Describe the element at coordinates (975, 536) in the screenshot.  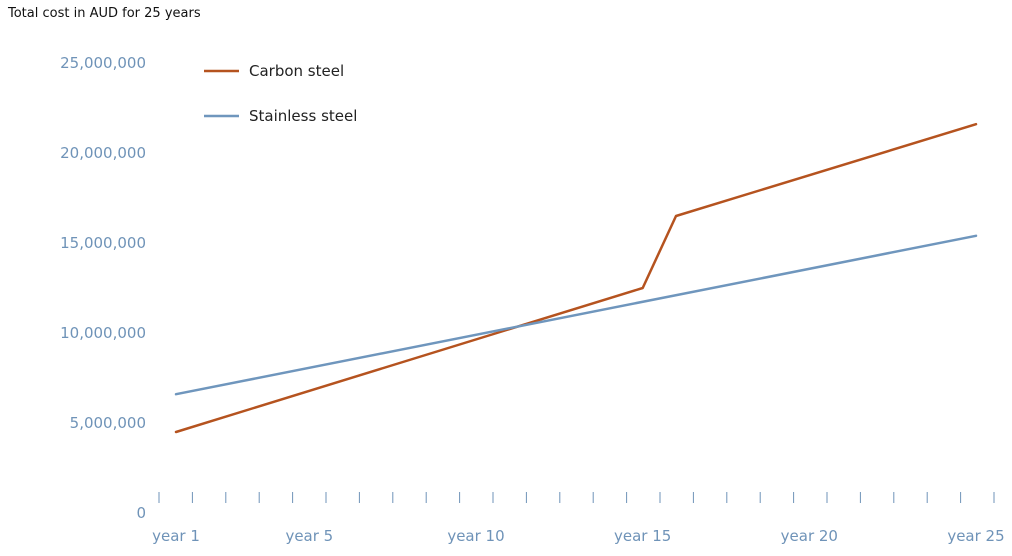
I see `x-tick-label: year 25` at that location.